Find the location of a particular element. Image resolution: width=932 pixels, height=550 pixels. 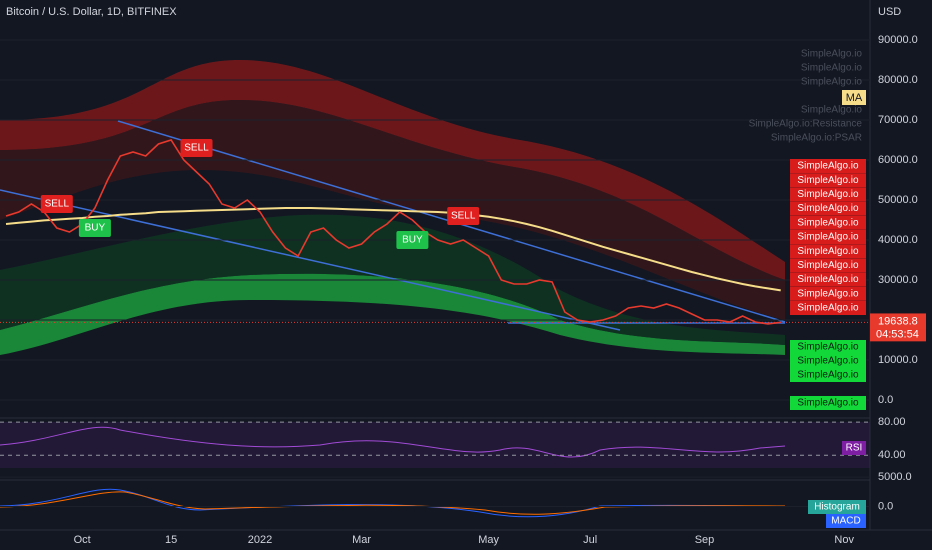

y-tick-label: 50000.0 is located at coordinates (898, 200).